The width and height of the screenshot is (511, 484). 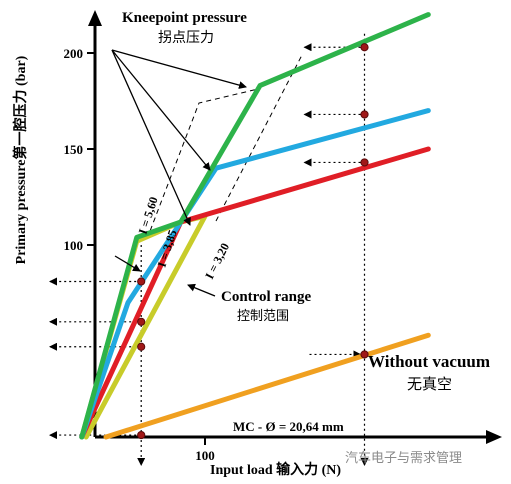 I want to click on y-ticks: 100 150 200, so click(x=79, y=149).